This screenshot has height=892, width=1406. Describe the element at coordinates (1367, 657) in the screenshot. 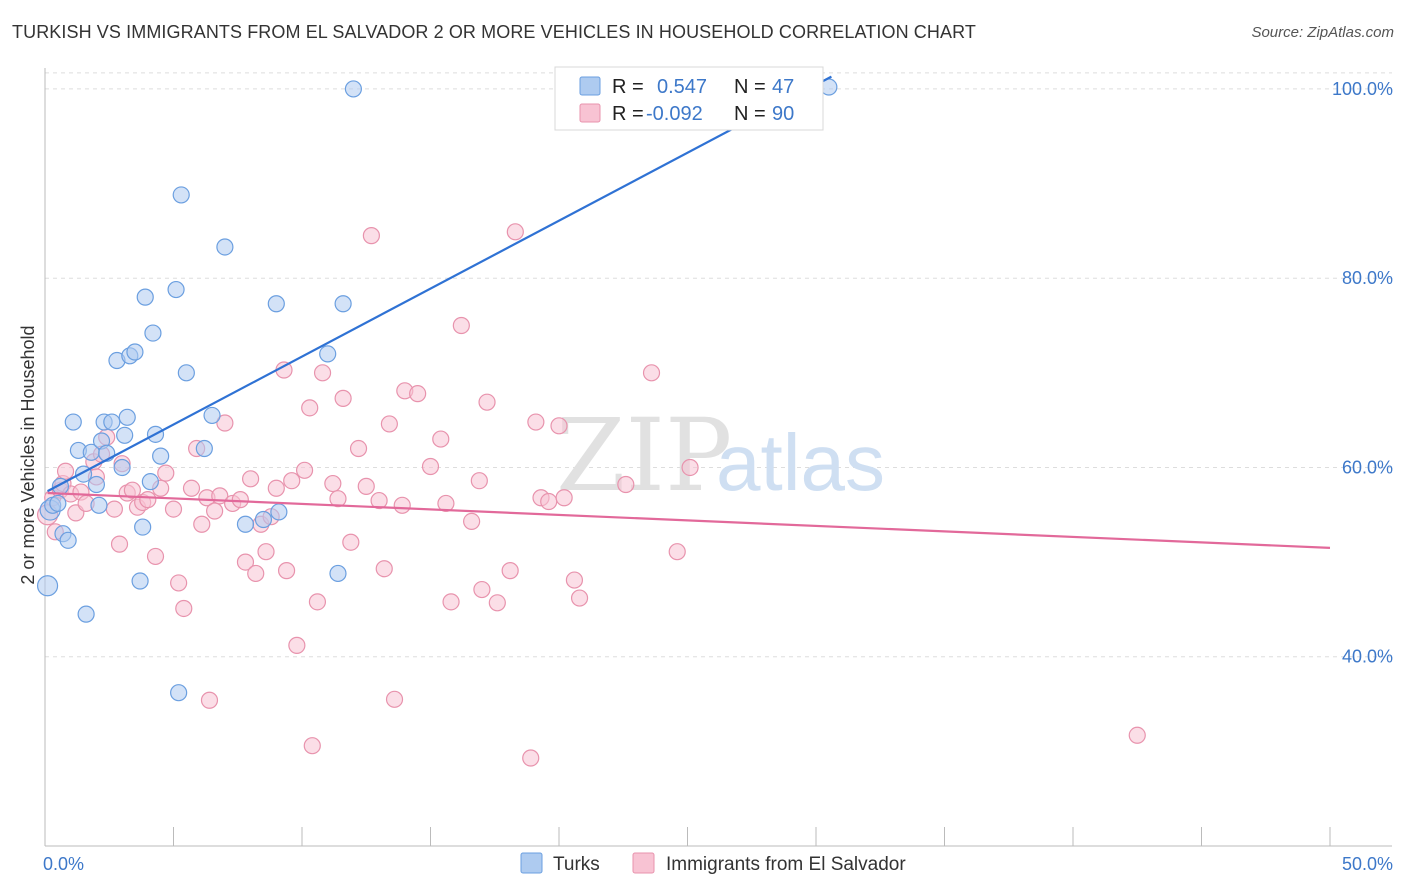

I see `y-tick-label: 40.0%` at that location.